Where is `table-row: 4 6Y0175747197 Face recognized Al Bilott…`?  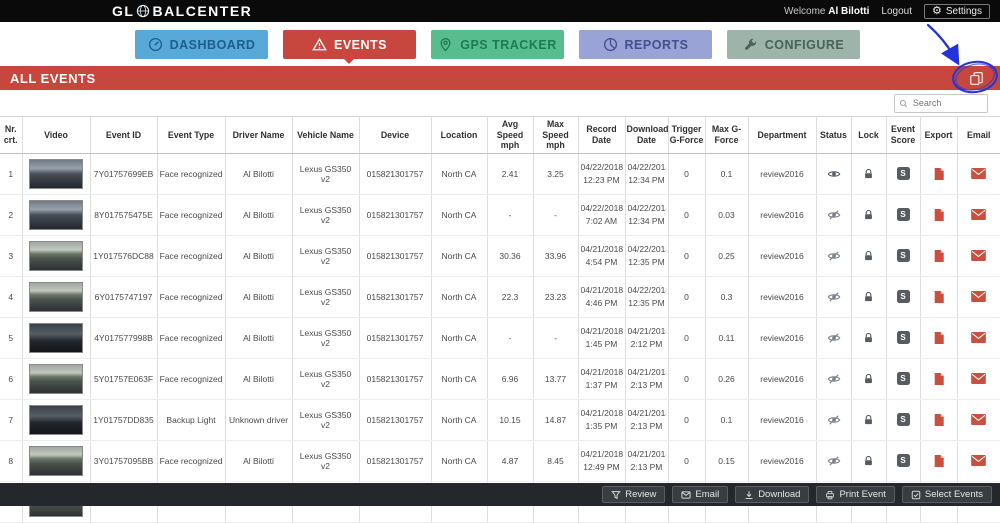
table-row: 4 6Y0175747197 Face recognized Al Bilott… is located at coordinates (500, 297).